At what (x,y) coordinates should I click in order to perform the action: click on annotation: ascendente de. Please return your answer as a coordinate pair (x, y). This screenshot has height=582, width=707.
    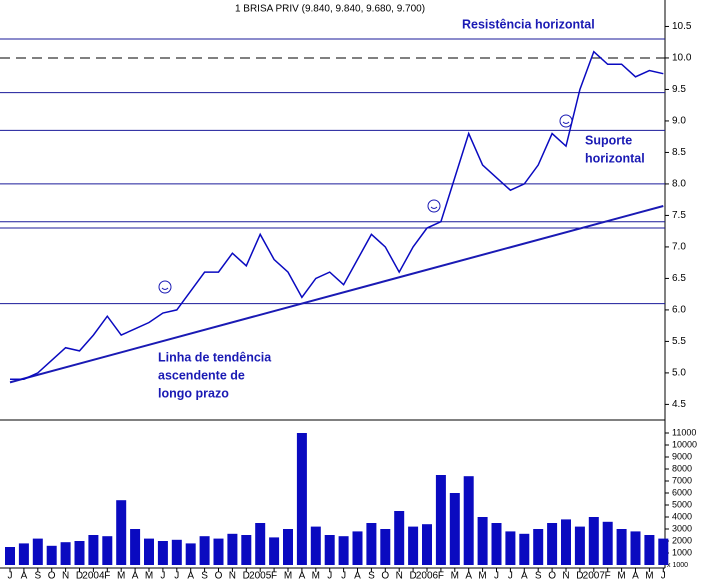
    Looking at the image, I should click on (201, 375).